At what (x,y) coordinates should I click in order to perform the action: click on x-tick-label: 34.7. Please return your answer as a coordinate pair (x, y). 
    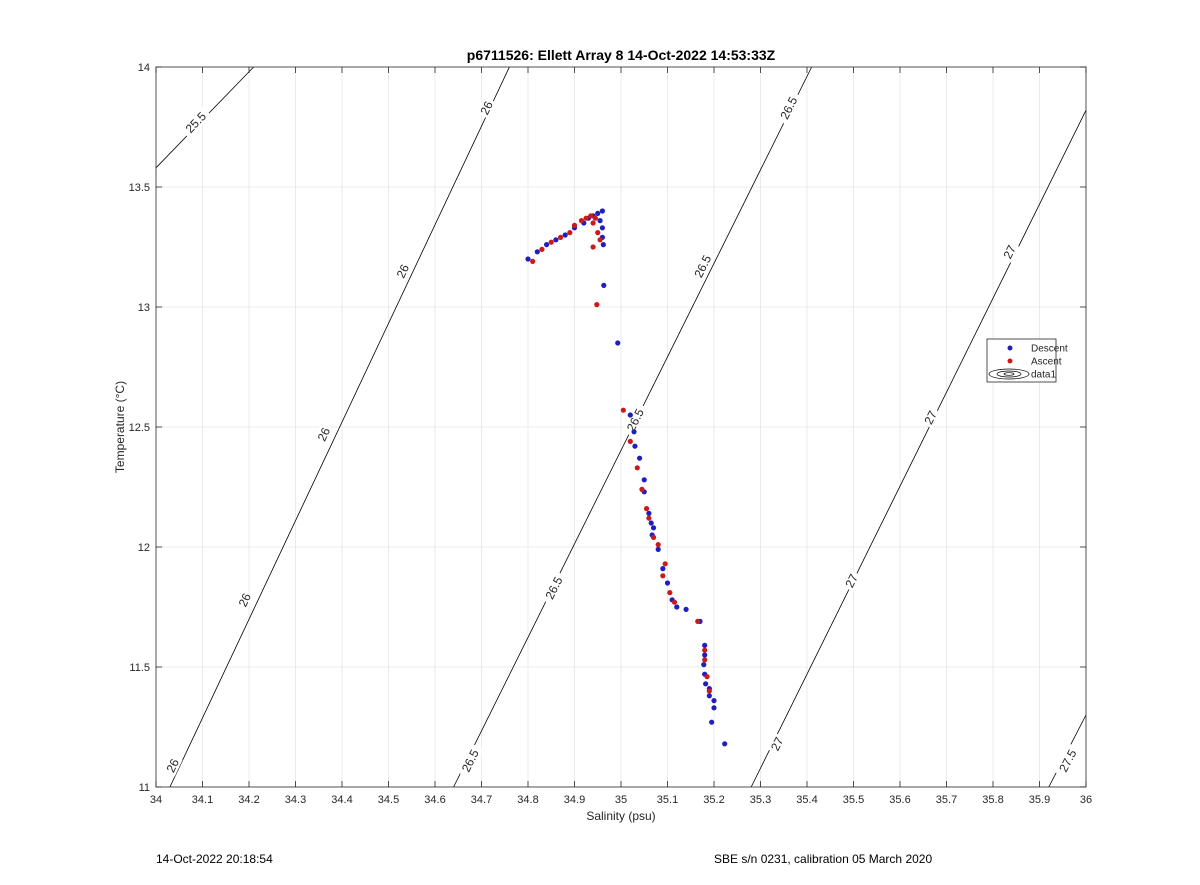
    Looking at the image, I should click on (481, 800).